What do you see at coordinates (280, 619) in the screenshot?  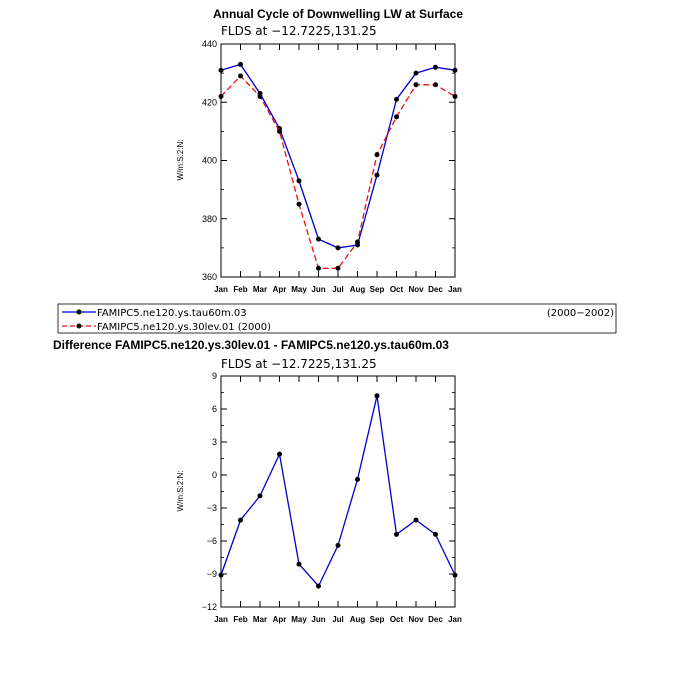 I see `chart2-x-tick-label: Apr` at bounding box center [280, 619].